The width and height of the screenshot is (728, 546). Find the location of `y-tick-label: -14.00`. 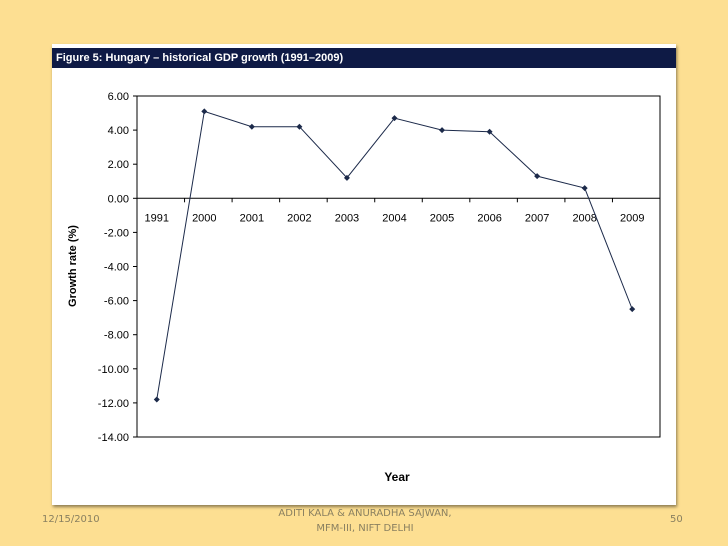

y-tick-label: -14.00 is located at coordinates (113, 438).